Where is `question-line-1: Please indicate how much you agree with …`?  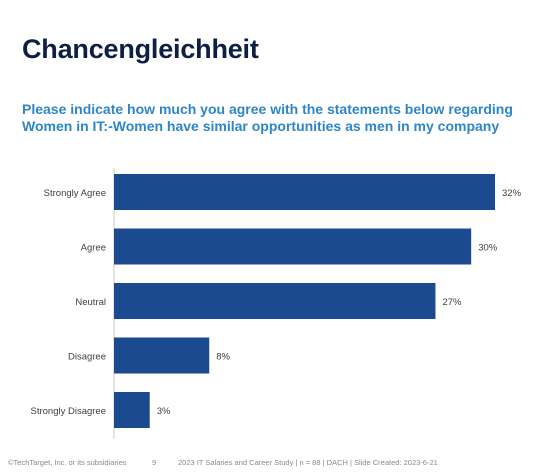 question-line-1: Please indicate how much you agree with … is located at coordinates (267, 109).